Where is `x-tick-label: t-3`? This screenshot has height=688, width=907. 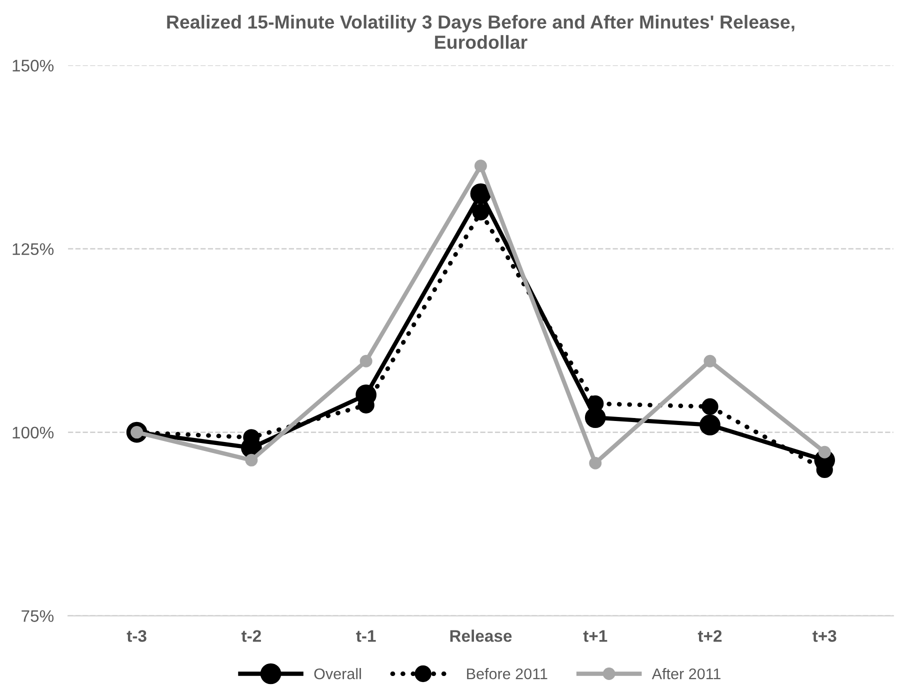
x-tick-label: t-3 is located at coordinates (136, 636).